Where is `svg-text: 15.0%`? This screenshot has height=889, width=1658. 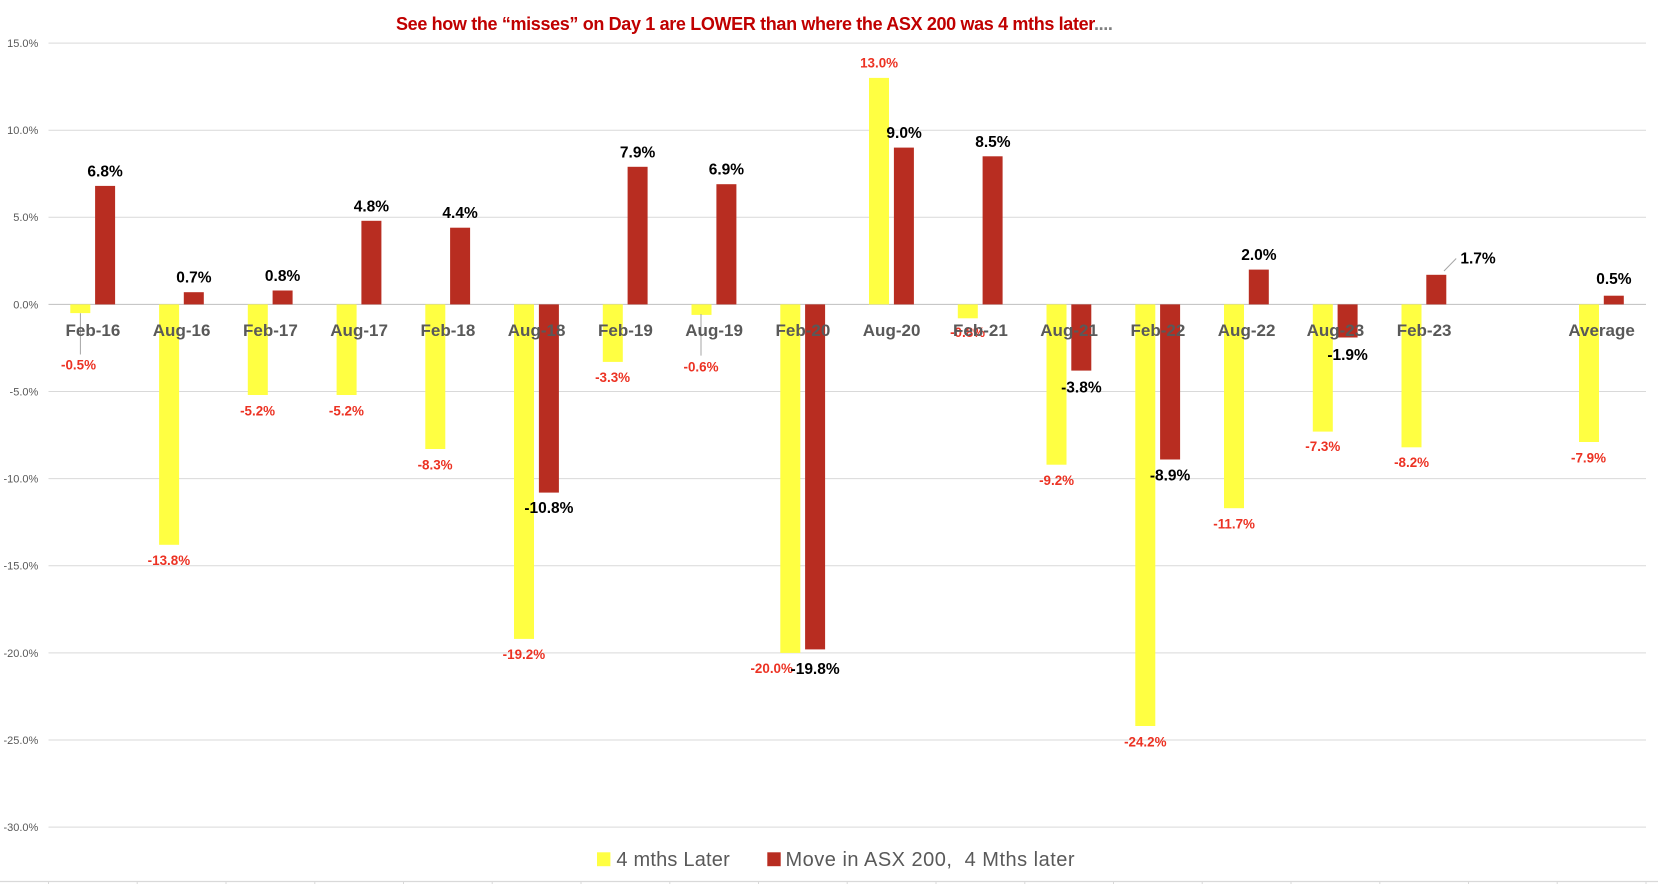 svg-text: 15.0% is located at coordinates (22, 44).